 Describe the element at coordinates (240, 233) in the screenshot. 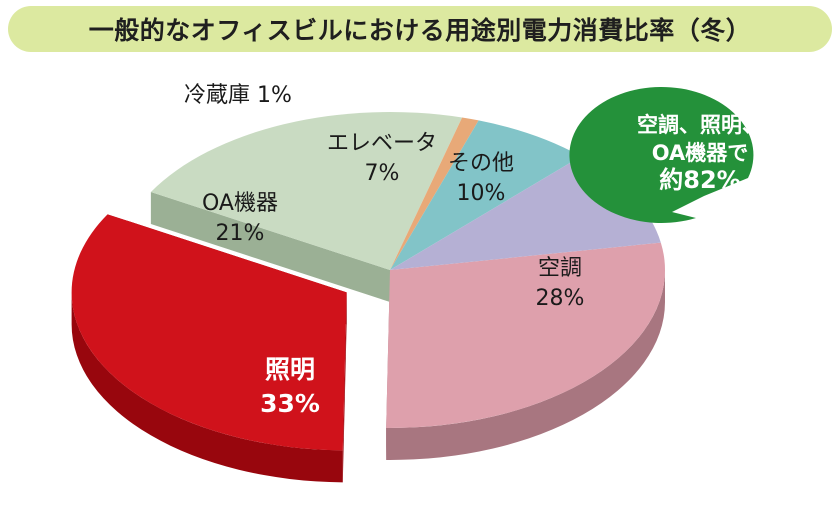

I see `slice-label-value-OA機器: 21%` at that location.